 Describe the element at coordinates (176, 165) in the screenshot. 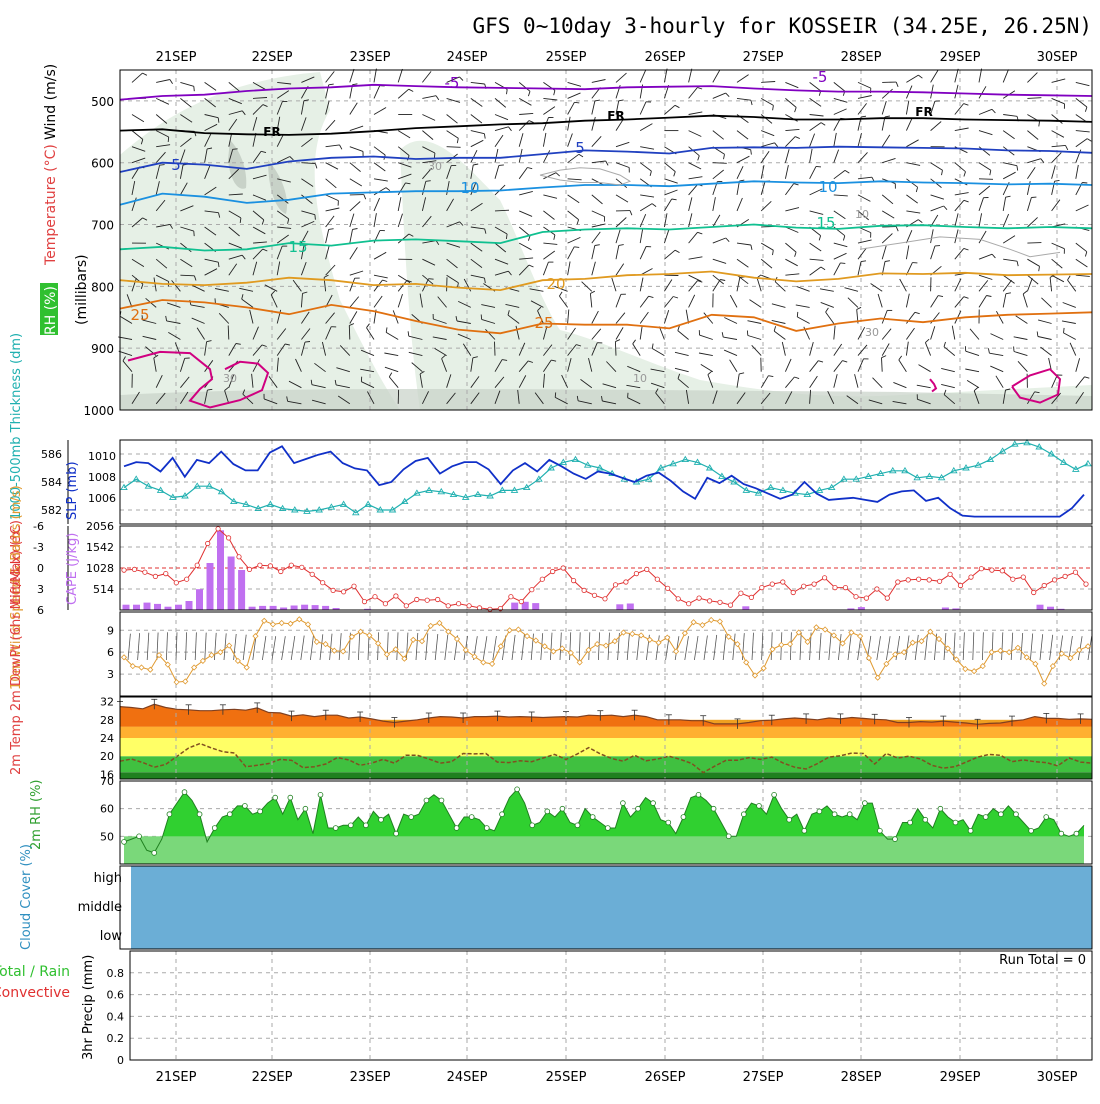

I see `contour-label-5: 5` at that location.